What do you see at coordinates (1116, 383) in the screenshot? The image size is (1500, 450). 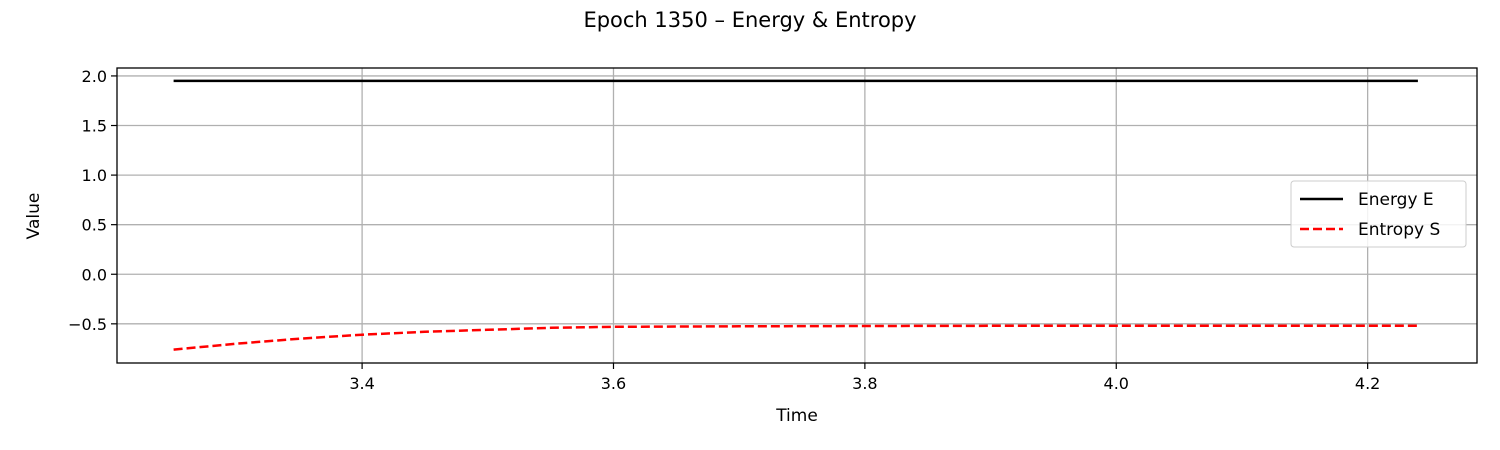 I see `x-tick-label: 4.0` at bounding box center [1116, 383].